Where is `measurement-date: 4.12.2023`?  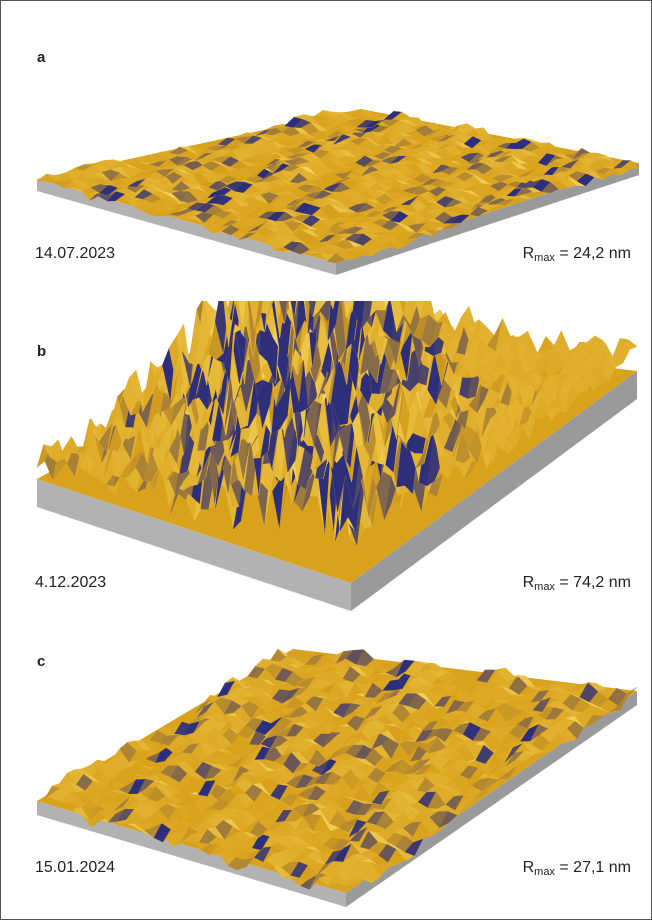
measurement-date: 4.12.2023 is located at coordinates (71, 582).